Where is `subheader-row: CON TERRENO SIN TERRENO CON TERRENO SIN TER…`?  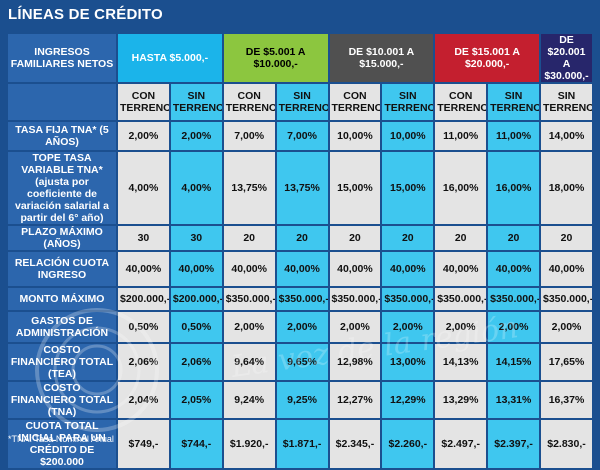
subheader-row: CON TERRENO SIN TERRENO CON TERRENO SIN TER… is located at coordinates (300, 102).